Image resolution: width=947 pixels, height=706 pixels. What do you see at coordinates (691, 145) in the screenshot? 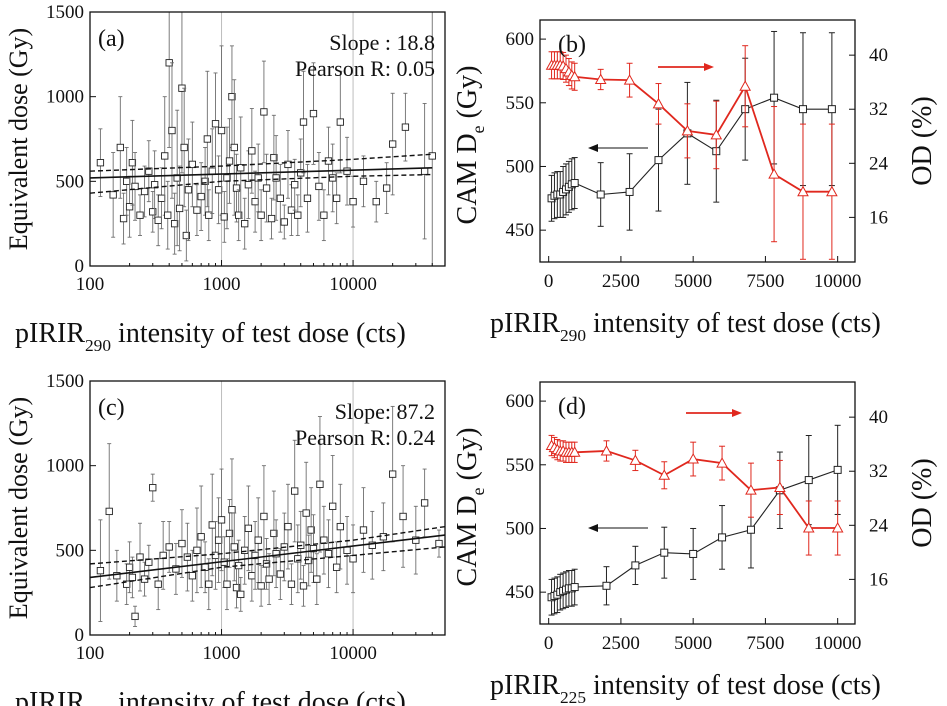
I see `plot-area-b` at bounding box center [691, 145].